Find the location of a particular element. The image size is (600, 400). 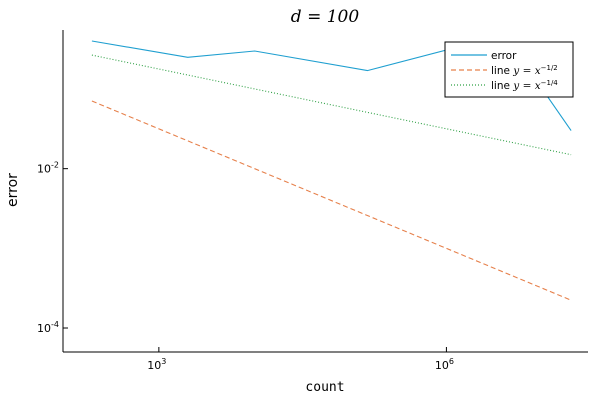

legend-box is located at coordinates (509, 69).